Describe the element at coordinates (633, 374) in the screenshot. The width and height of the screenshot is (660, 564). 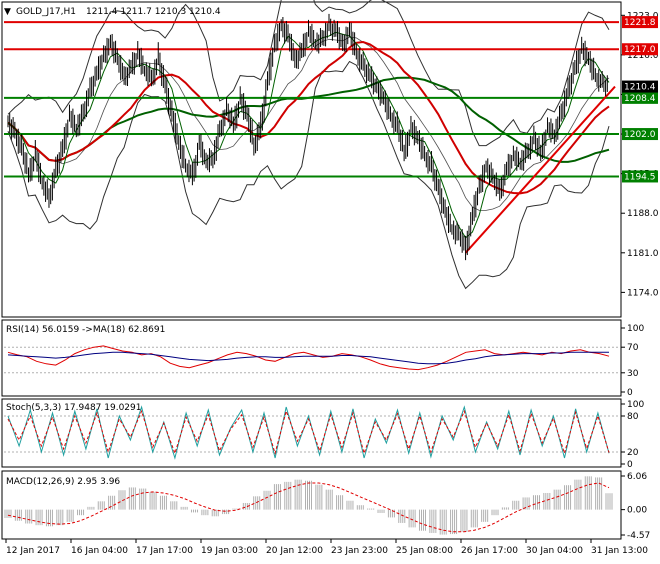
I see `y-tick-label: 30` at that location.